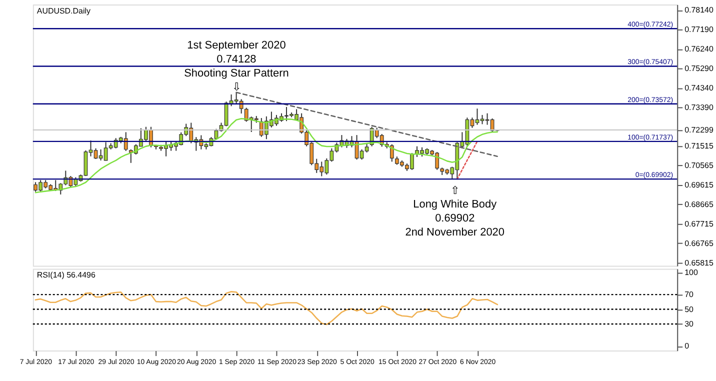 The width and height of the screenshot is (716, 381). What do you see at coordinates (691, 272) in the screenshot?
I see `y-tick-label: 100` at bounding box center [691, 272].